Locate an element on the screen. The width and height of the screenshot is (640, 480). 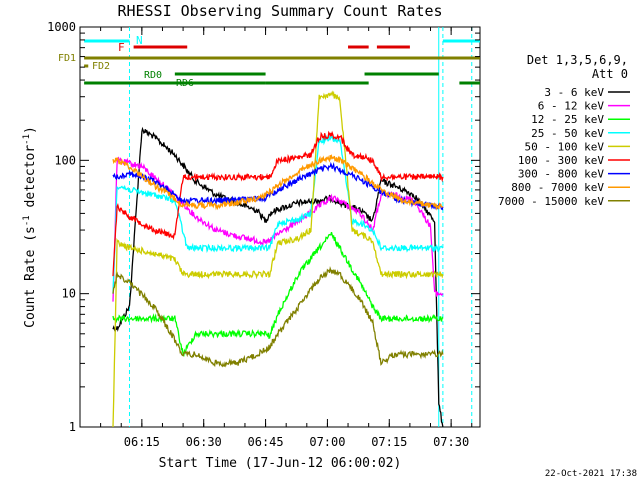
y-axis-label-mid: detector is located at coordinates (30, 180).